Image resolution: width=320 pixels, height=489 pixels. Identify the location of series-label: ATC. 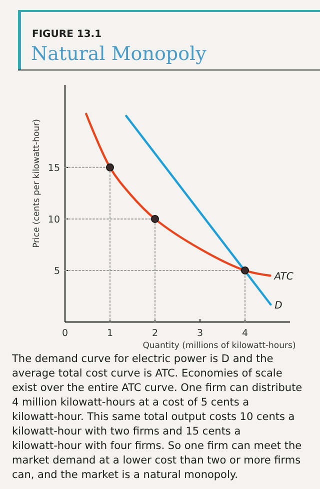
(283, 277).